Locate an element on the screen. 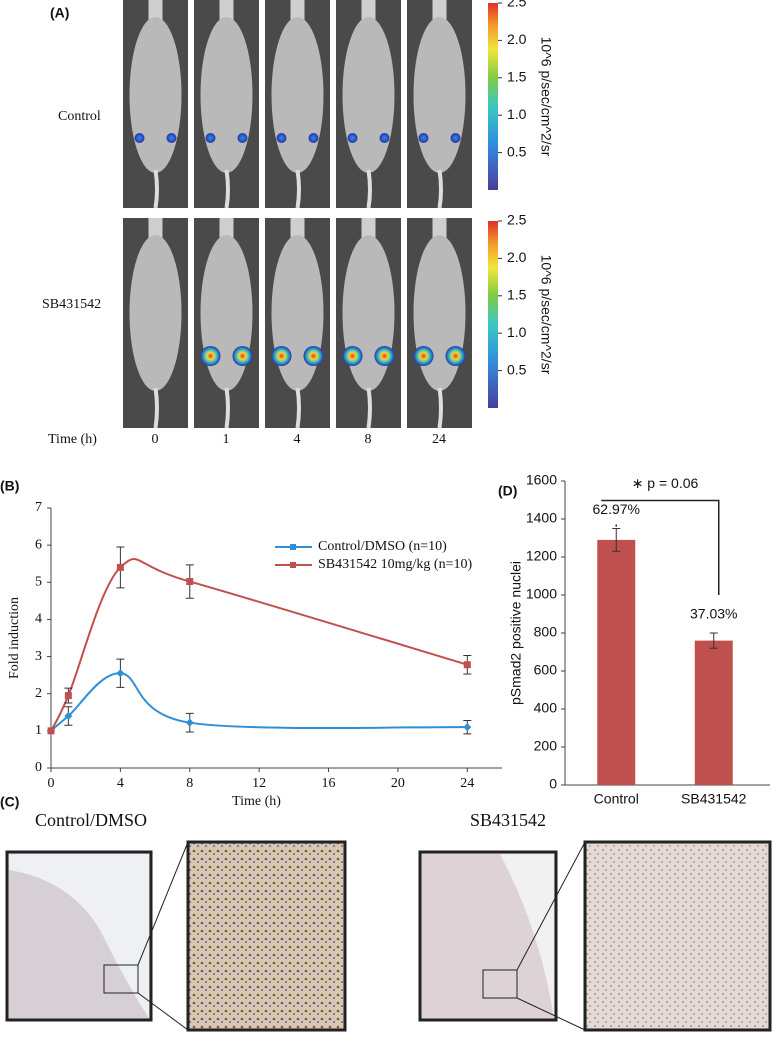  y-tick-label: 1200 is located at coordinates (541, 556).